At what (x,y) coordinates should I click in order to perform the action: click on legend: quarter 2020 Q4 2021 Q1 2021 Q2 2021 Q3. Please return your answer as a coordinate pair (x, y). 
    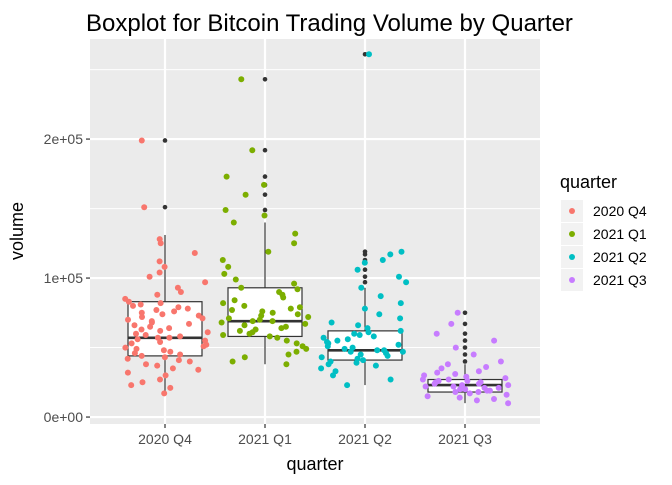
    Looking at the image, I should click on (603, 231).